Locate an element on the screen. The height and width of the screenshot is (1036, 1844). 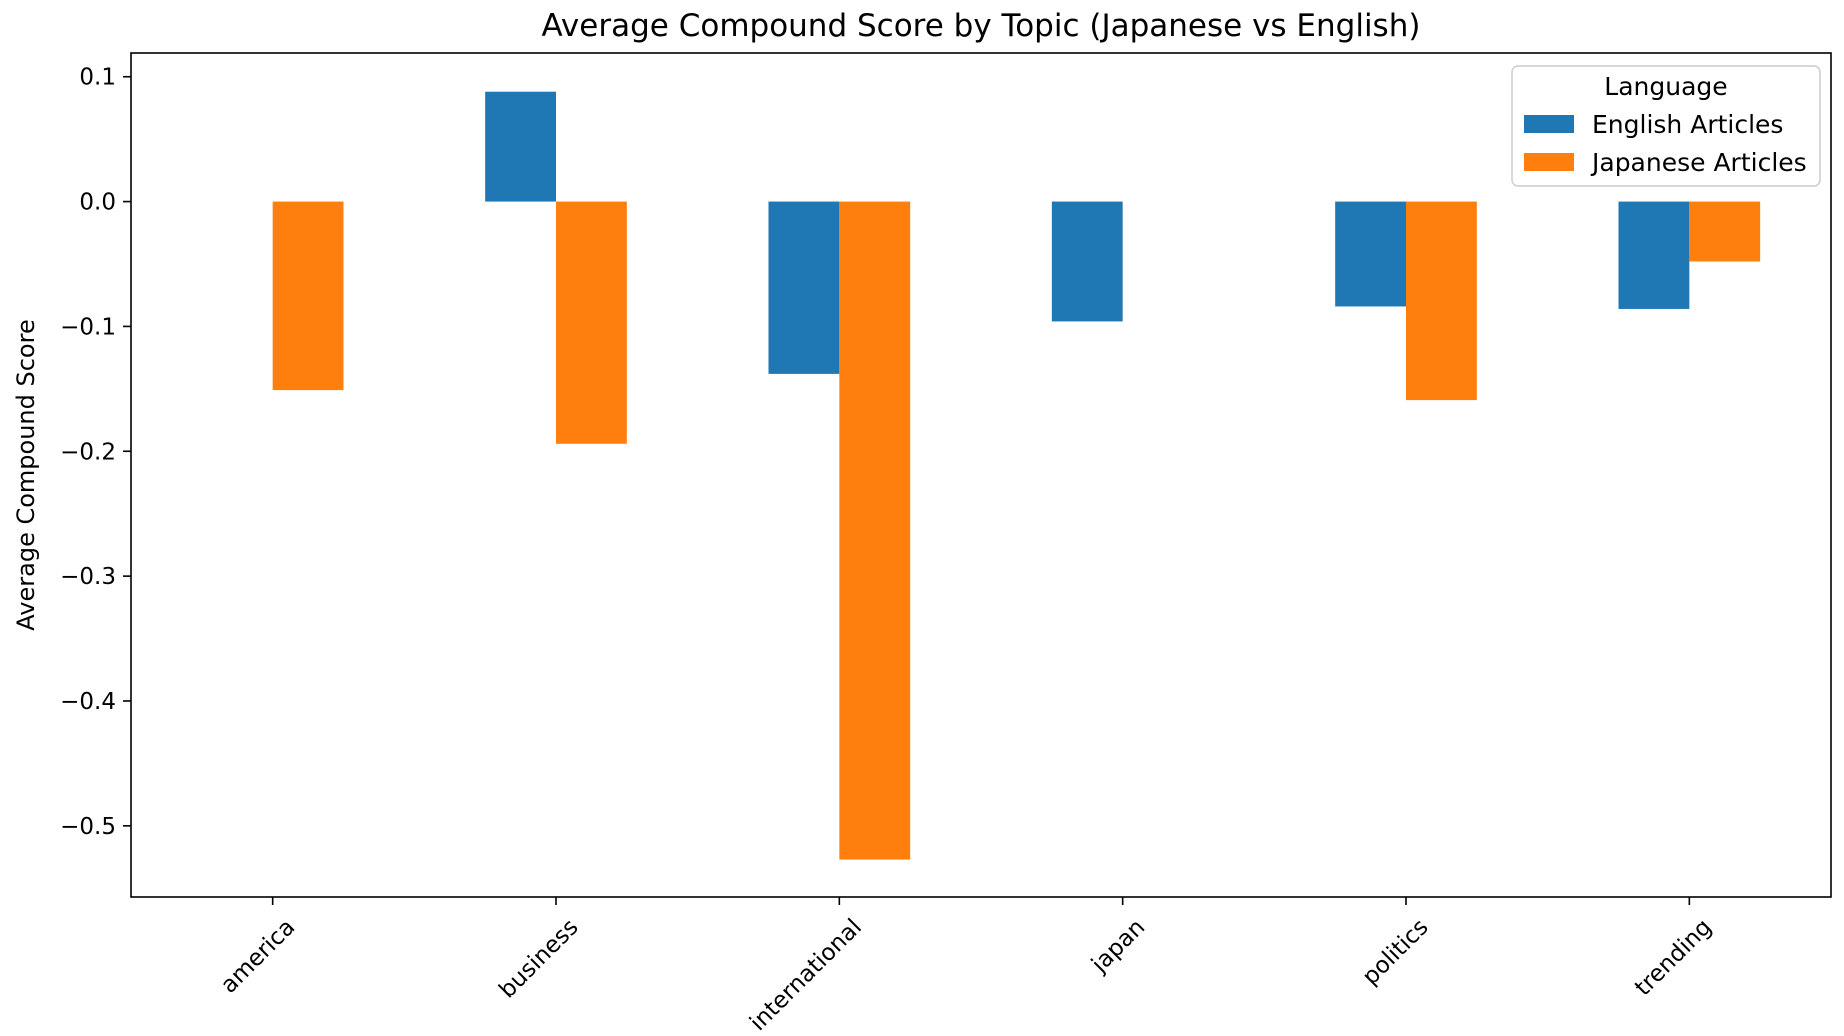
bar-english-articles-japan is located at coordinates (1087, 261).